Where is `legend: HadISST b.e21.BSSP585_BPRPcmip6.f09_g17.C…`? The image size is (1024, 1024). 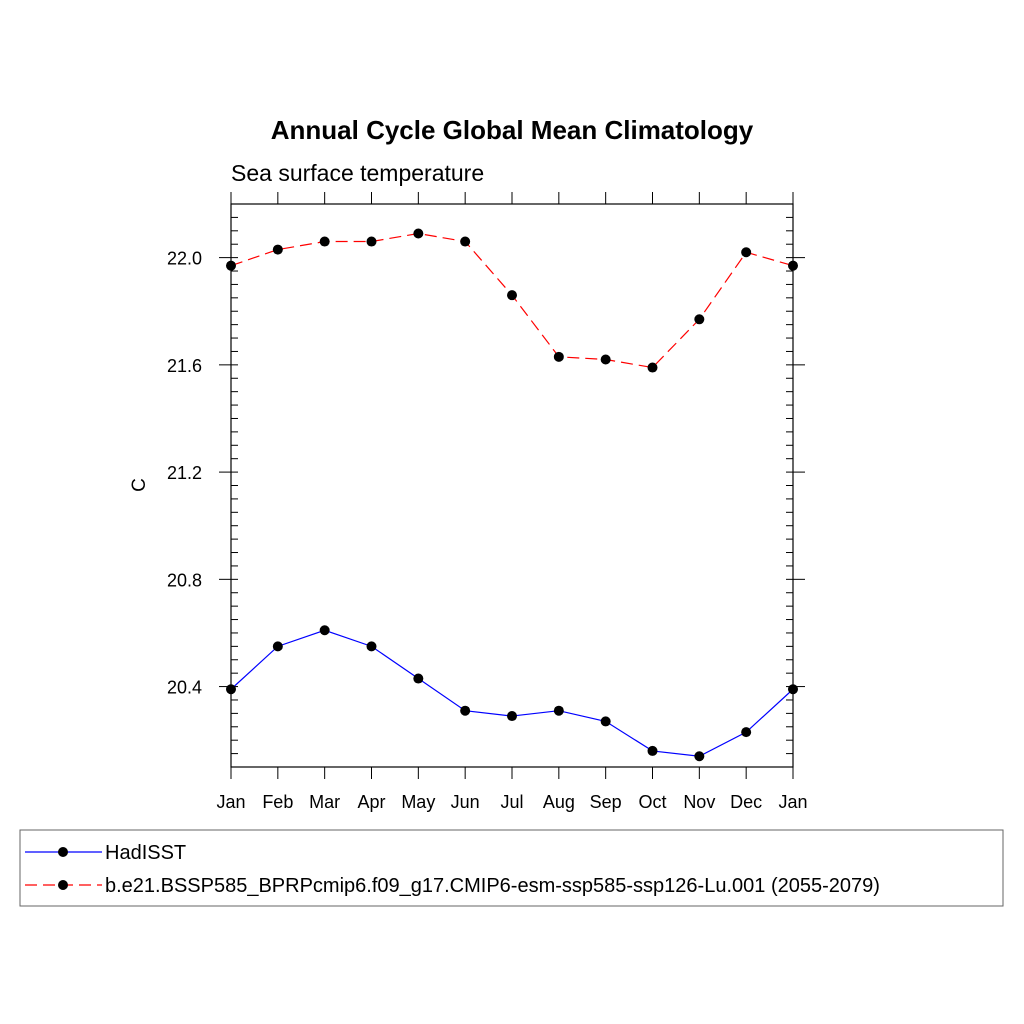 legend: HadISST b.e21.BSSP585_BPRPcmip6.f09_g17.C… is located at coordinates (511, 868).